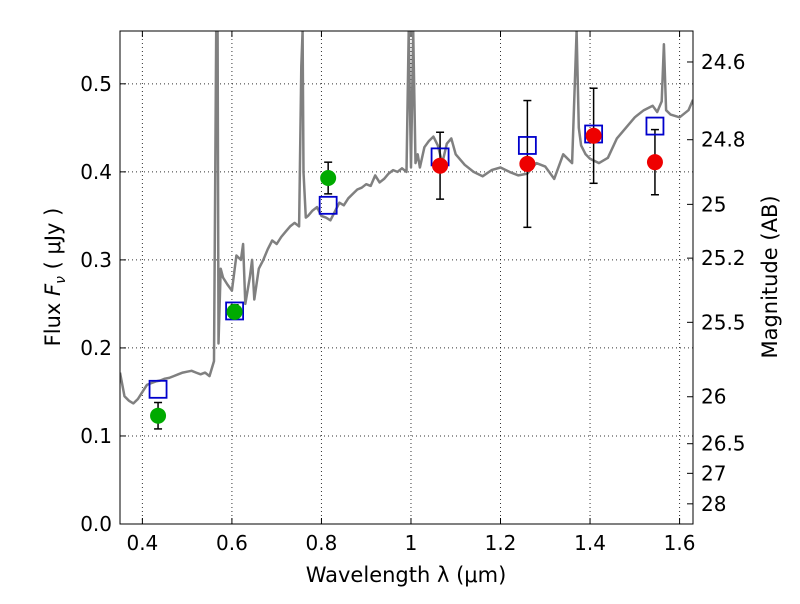  I want to click on y2-tick-label: 25, so click(713, 204).